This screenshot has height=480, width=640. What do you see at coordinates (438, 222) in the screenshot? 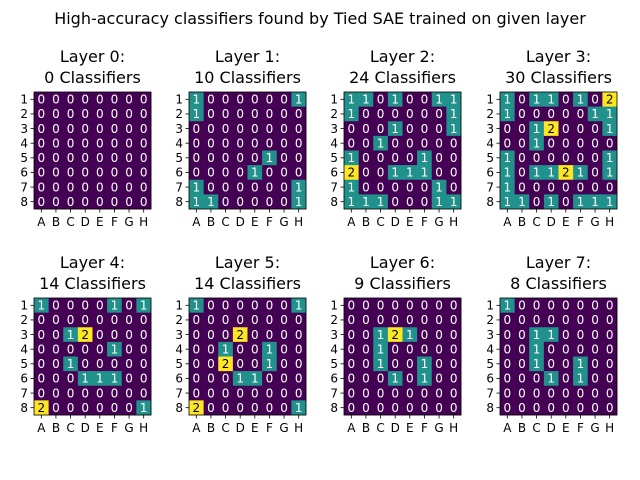
I see `x-tick-label: G` at bounding box center [438, 222].